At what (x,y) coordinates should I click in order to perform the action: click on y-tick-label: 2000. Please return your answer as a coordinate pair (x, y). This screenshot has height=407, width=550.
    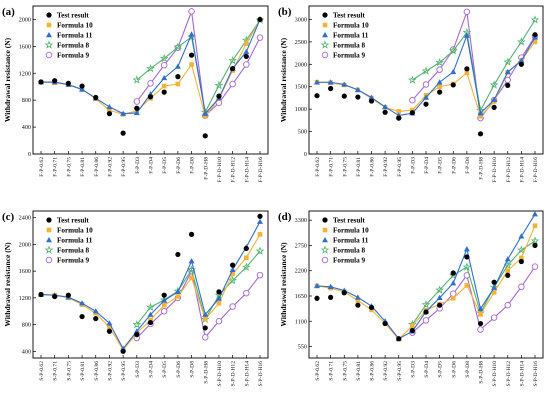
    Looking at the image, I should click on (301, 64).